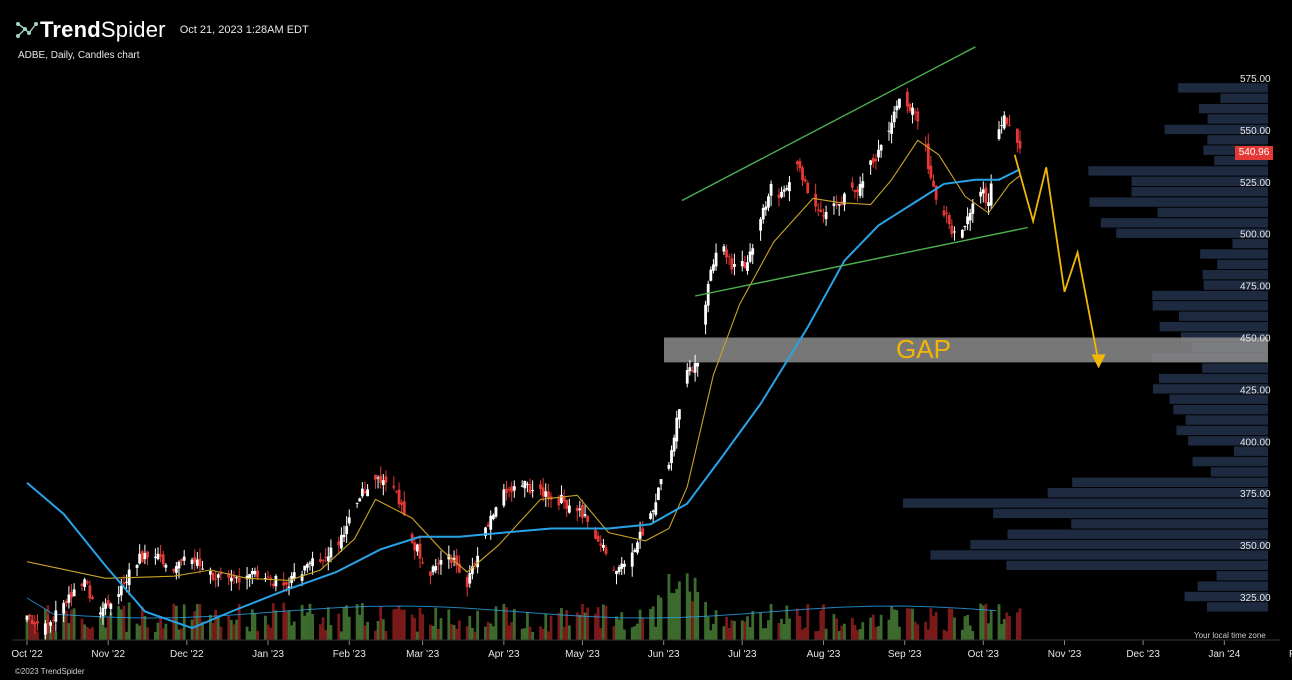 The height and width of the screenshot is (680, 1292). What do you see at coordinates (268, 654) in the screenshot?
I see `time-tick-label: Jan '23` at bounding box center [268, 654].